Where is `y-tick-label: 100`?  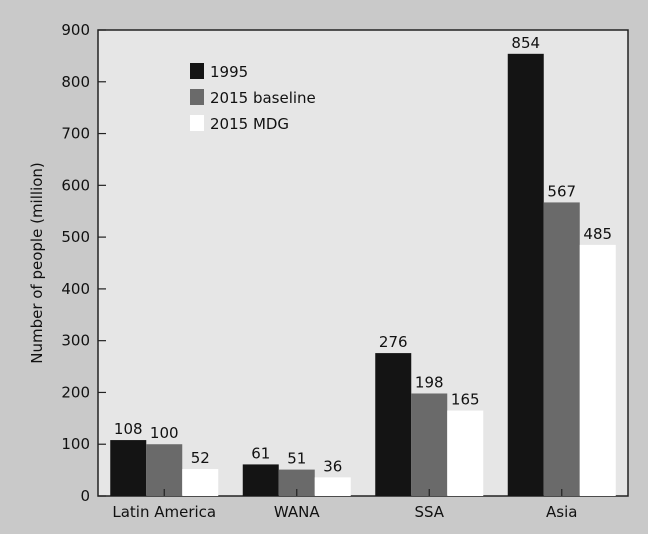 y-tick-label: 100 is located at coordinates (75, 444).